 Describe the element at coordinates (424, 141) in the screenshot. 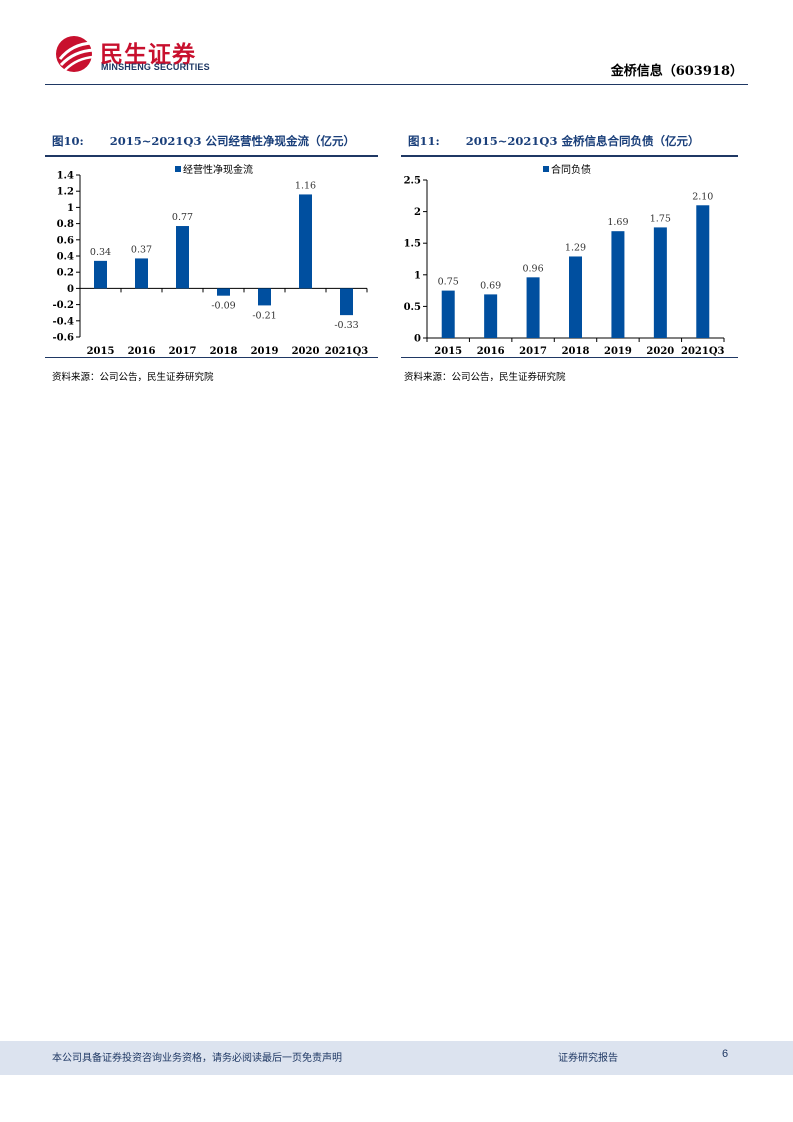

I see `figure-11-label: 图11:` at that location.